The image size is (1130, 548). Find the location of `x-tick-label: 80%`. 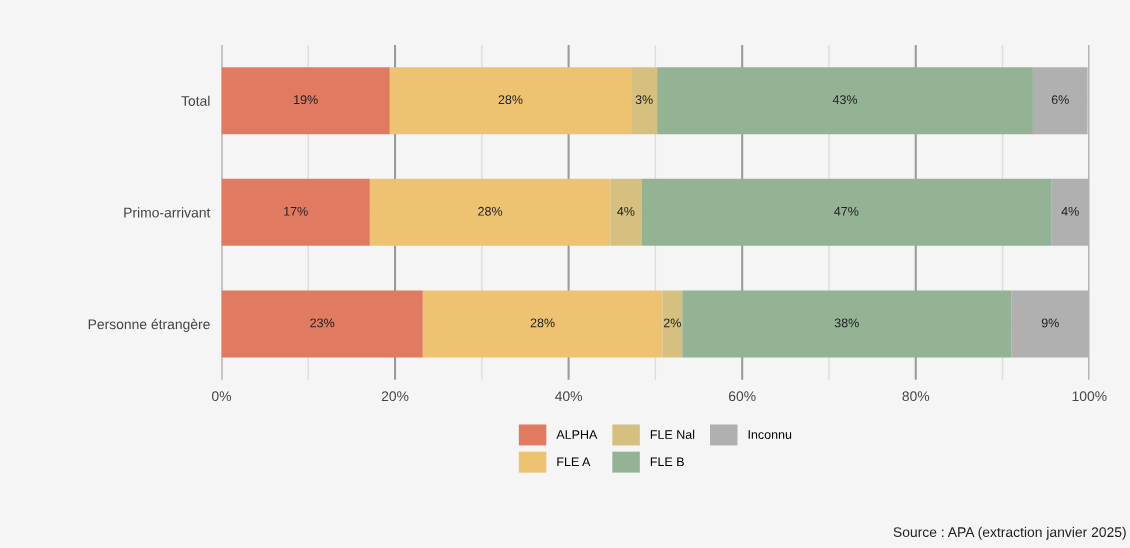

x-tick-label: 80% is located at coordinates (916, 396).